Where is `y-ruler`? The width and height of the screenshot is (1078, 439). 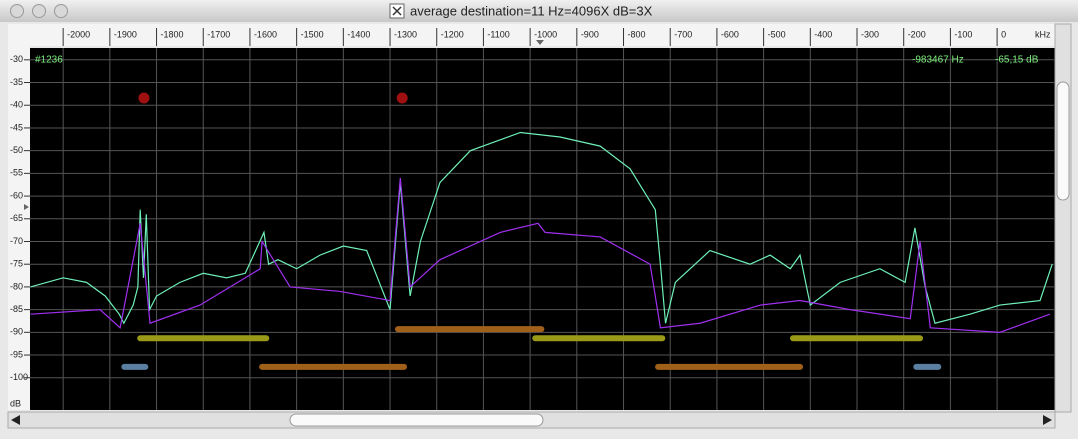 y-ruler is located at coordinates (19, 228).